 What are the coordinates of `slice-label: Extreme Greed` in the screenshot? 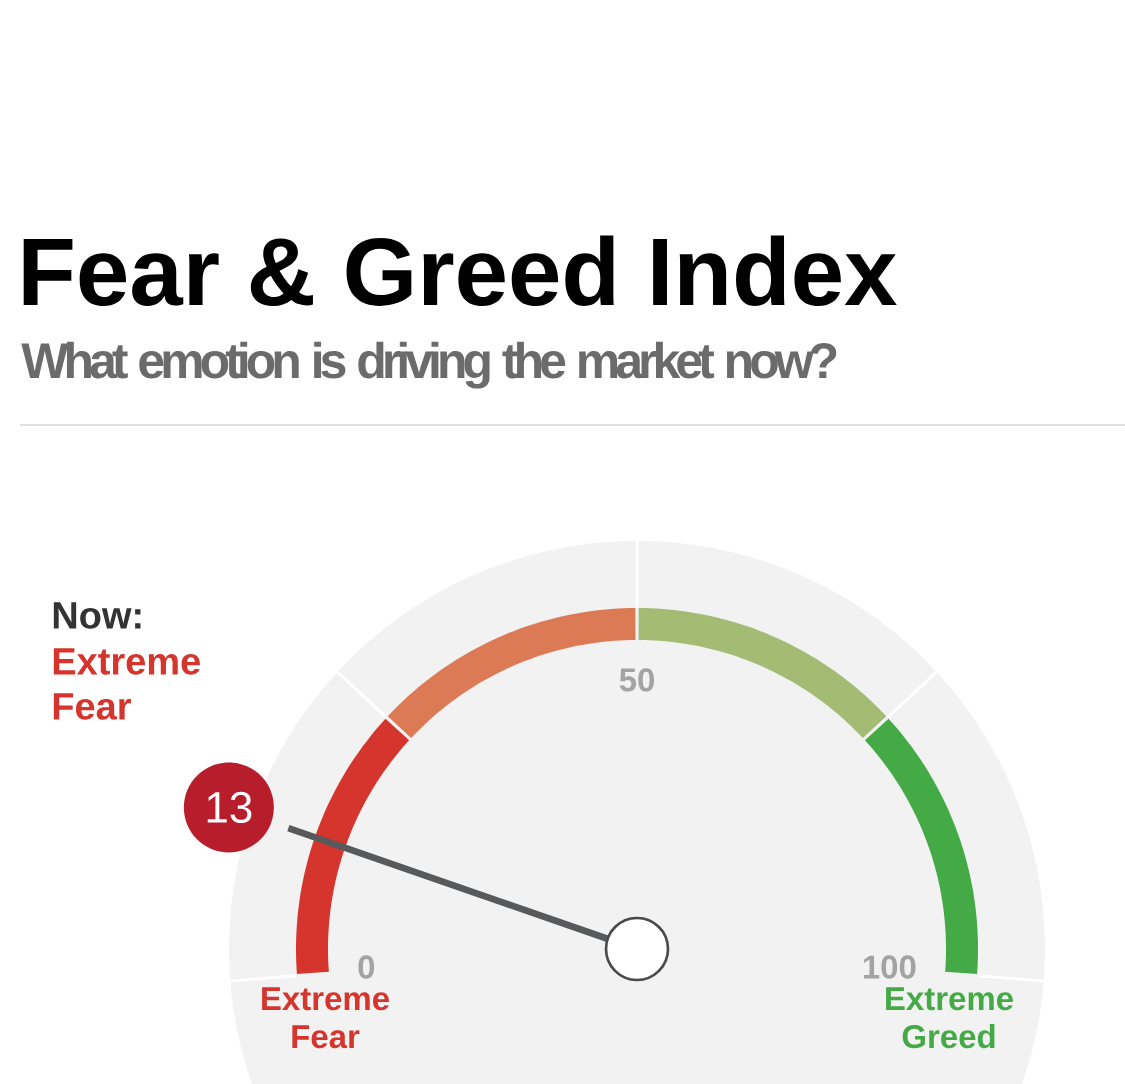 It's located at (949, 1018).